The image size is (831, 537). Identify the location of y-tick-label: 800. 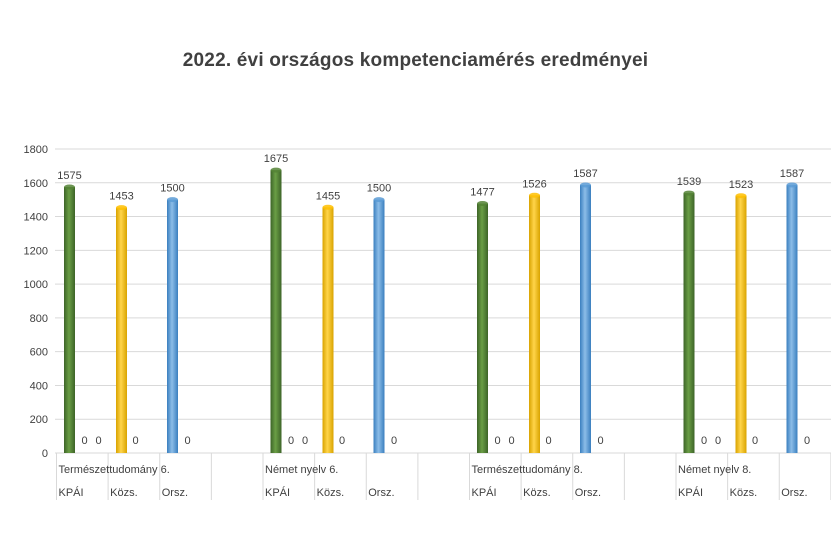
(39, 319).